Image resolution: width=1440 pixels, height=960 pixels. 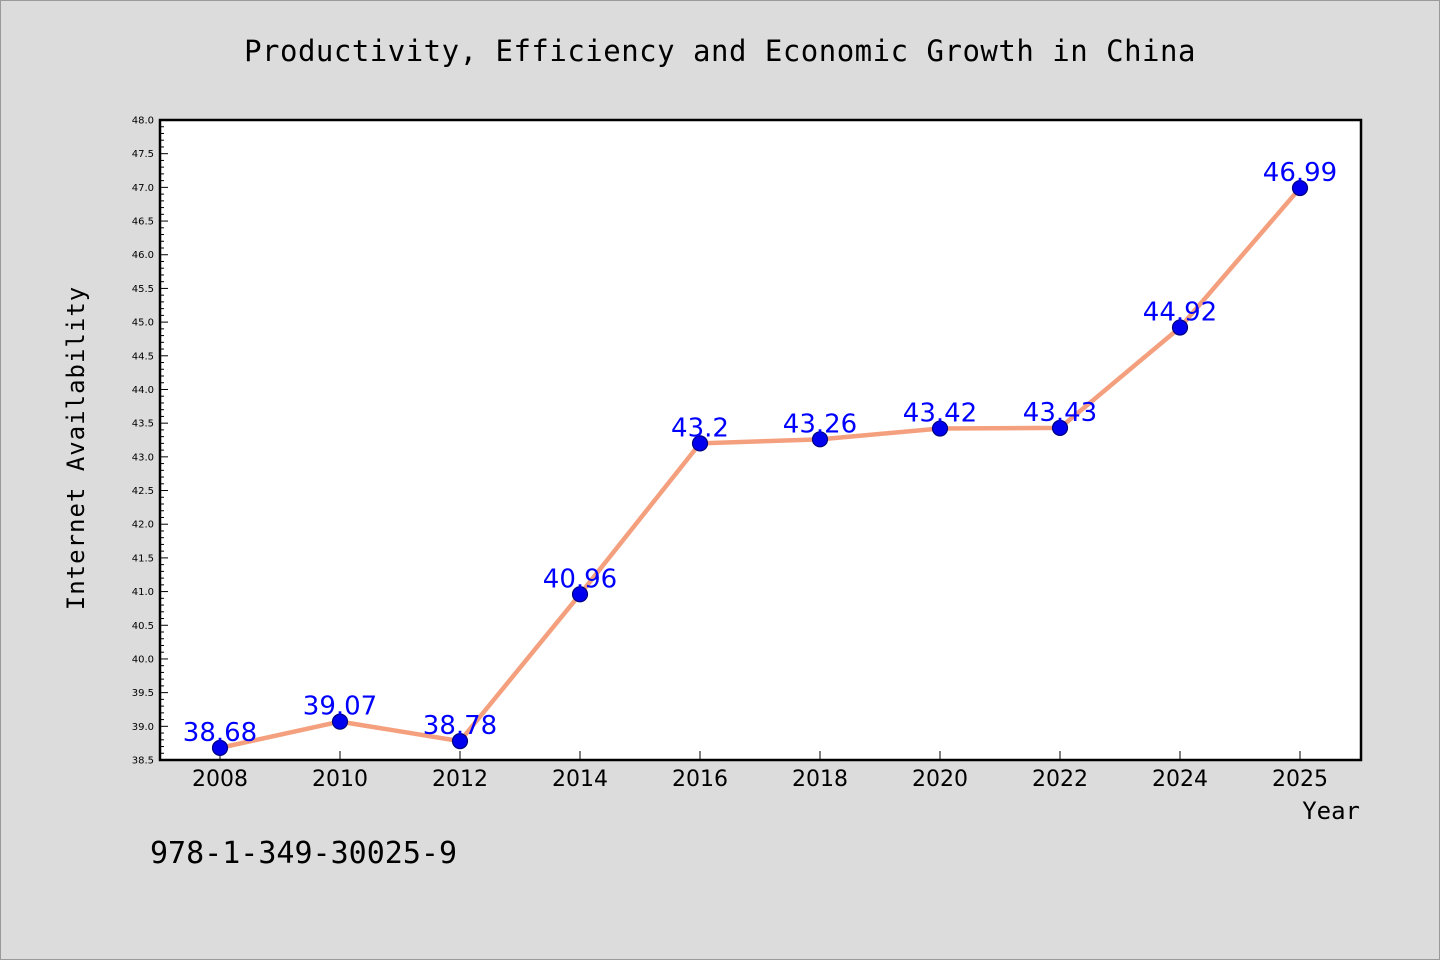 What do you see at coordinates (143, 121) in the screenshot?
I see `y-tick-label: 48.0` at bounding box center [143, 121].